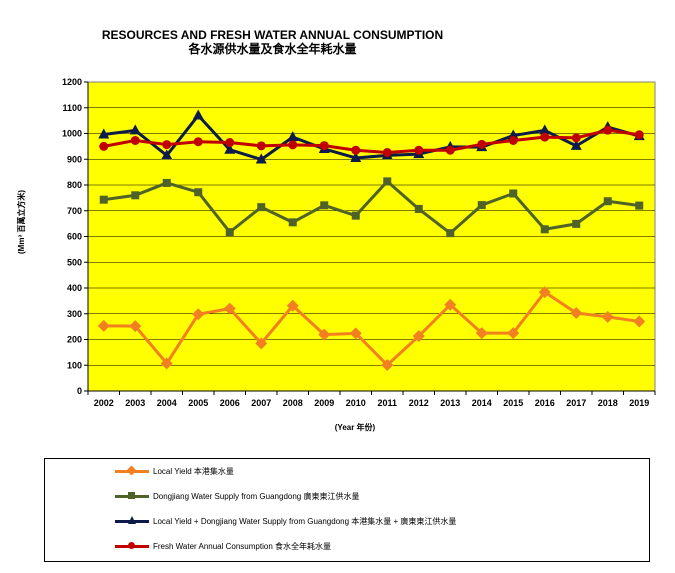 The width and height of the screenshot is (675, 573). Describe the element at coordinates (21, 222) in the screenshot. I see `y-axis-title: (Mm³ 百萬立方米)` at that location.